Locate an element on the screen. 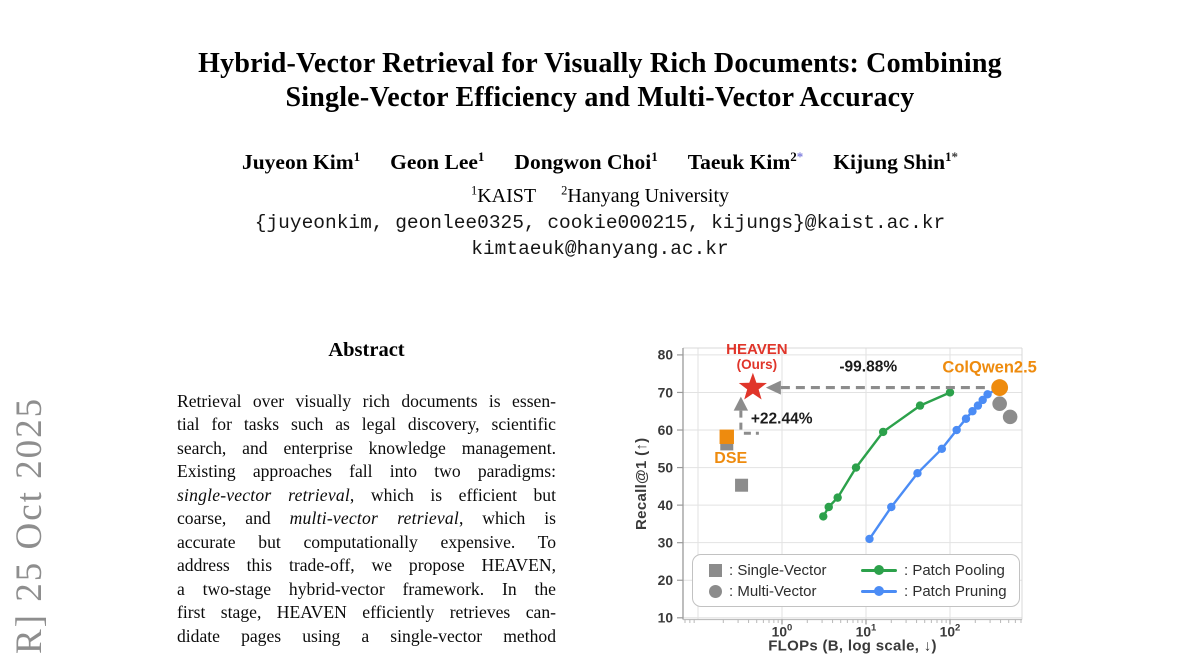  author-geon-lee: Geon Lee1 is located at coordinates (437, 161).